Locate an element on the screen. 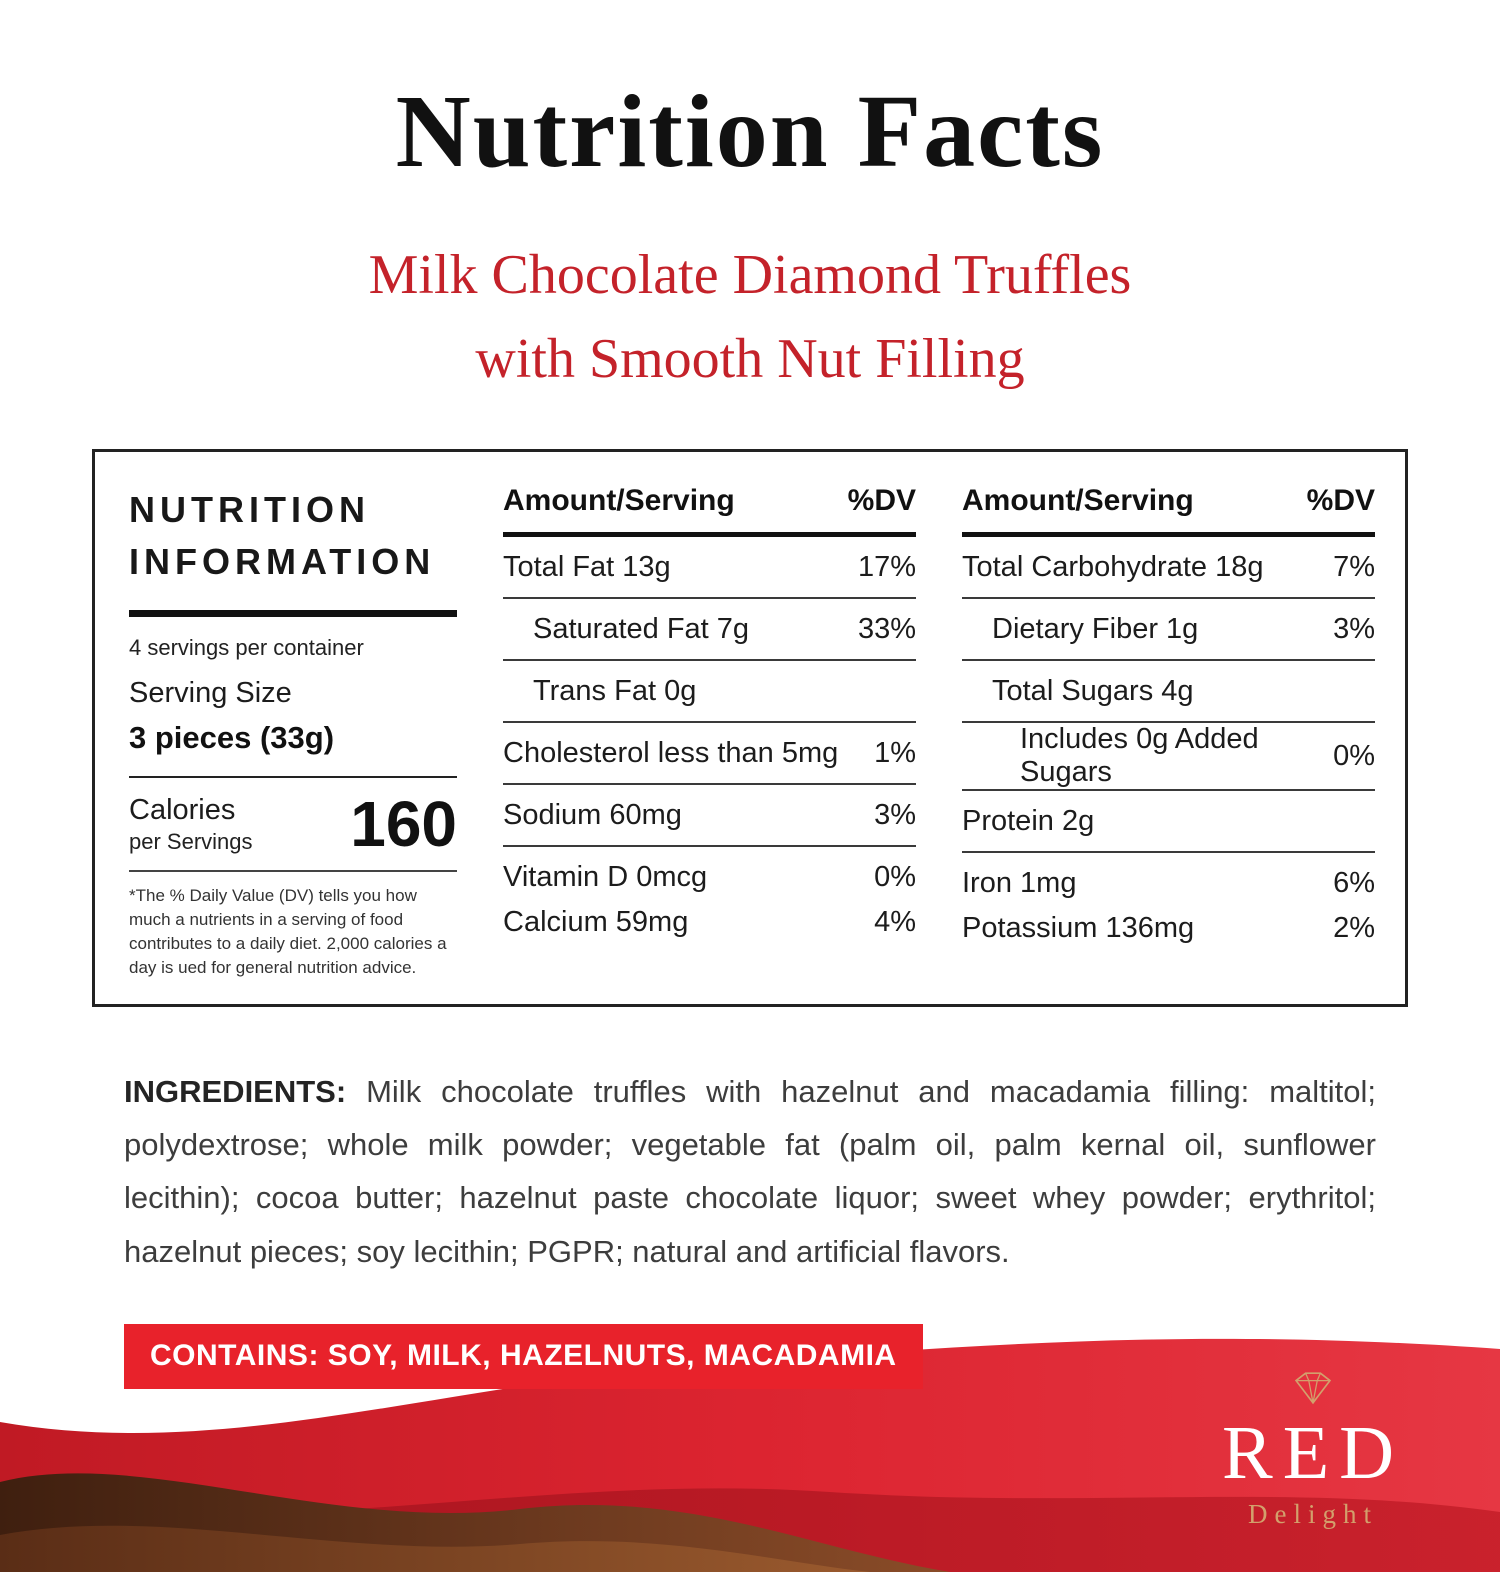 The height and width of the screenshot is (1572, 1500). nutrient-label: Total Fat 13g is located at coordinates (587, 566).